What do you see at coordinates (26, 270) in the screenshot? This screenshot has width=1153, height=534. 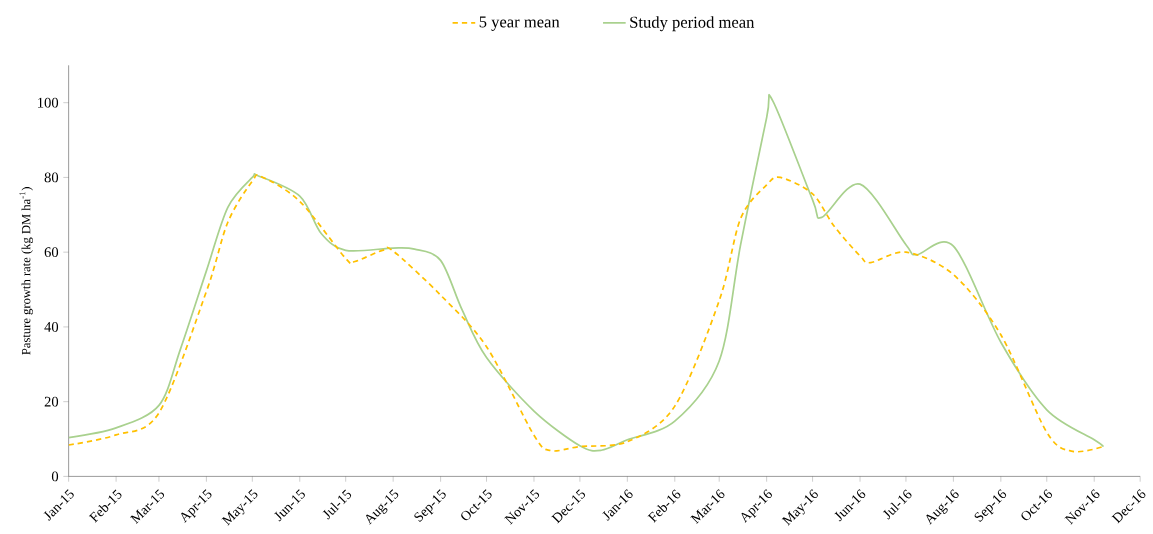 I see `y-axis-title: Pasture growth rate (kg DM ha$^{-1}$)` at bounding box center [26, 270].